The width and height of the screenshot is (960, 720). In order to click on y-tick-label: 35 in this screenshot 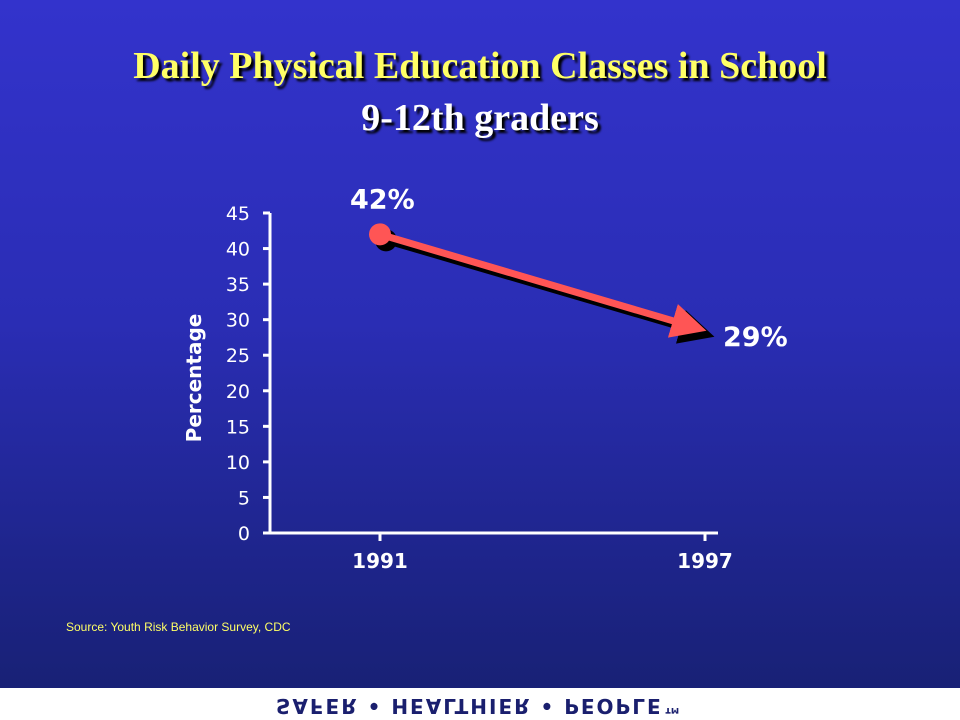, I will do `click(238, 285)`.